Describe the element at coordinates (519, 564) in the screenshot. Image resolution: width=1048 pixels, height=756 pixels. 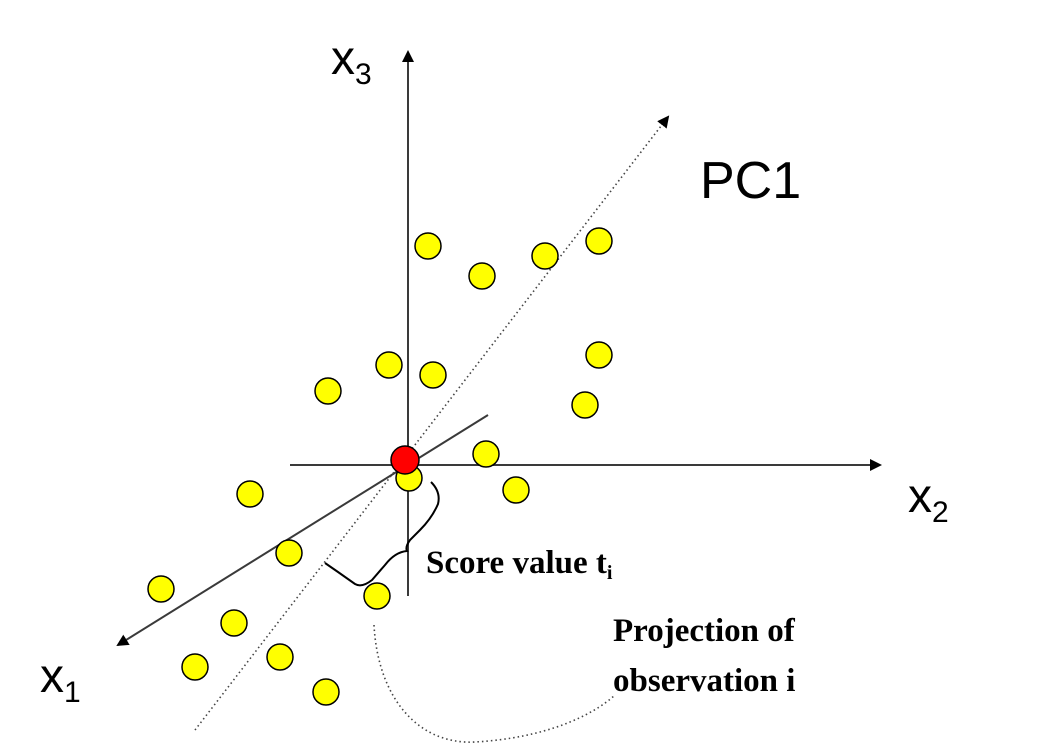
I see `score-value-label: Score value ti` at that location.